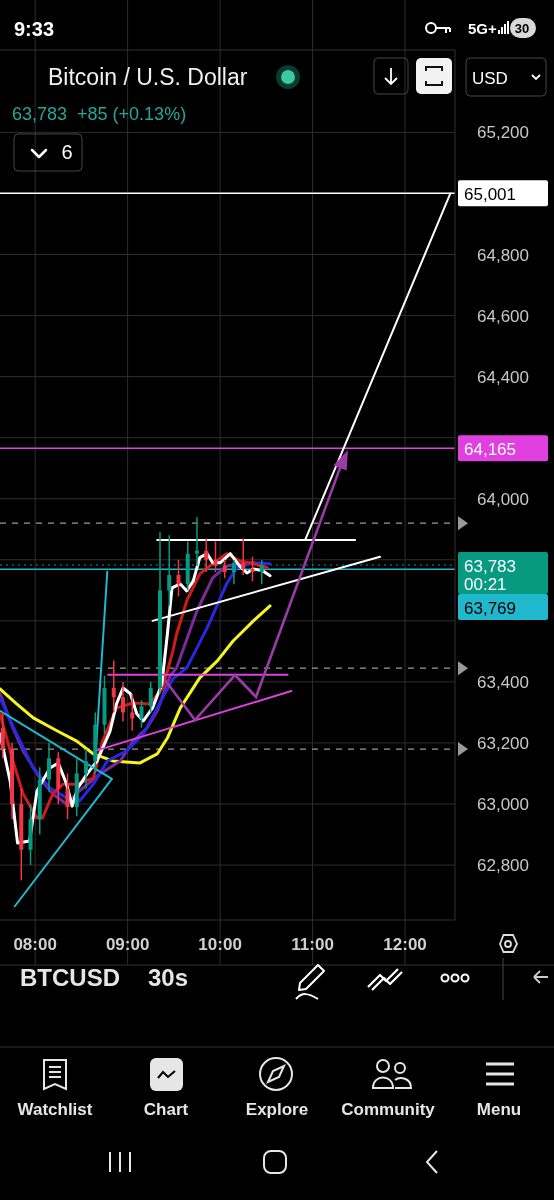  Describe the element at coordinates (166, 1109) in the screenshot. I see `text: Chart` at that location.